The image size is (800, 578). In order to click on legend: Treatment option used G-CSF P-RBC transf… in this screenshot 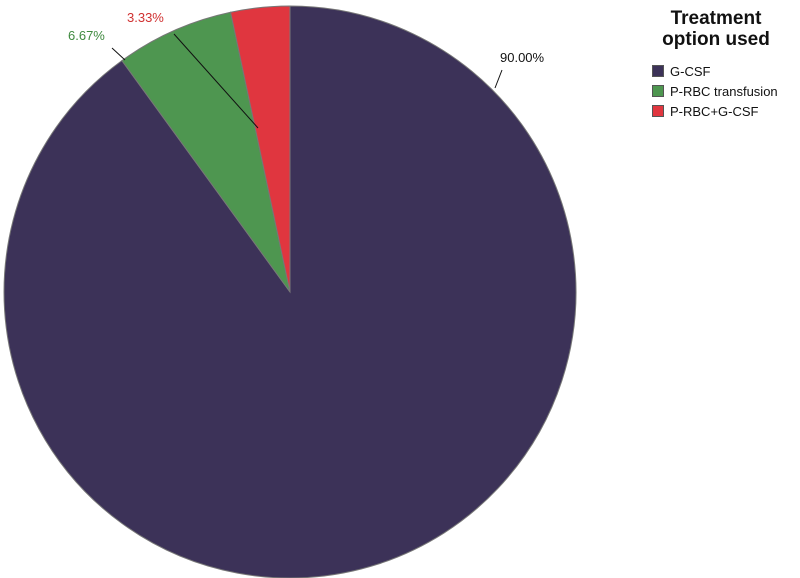, I will do `click(726, 64)`.